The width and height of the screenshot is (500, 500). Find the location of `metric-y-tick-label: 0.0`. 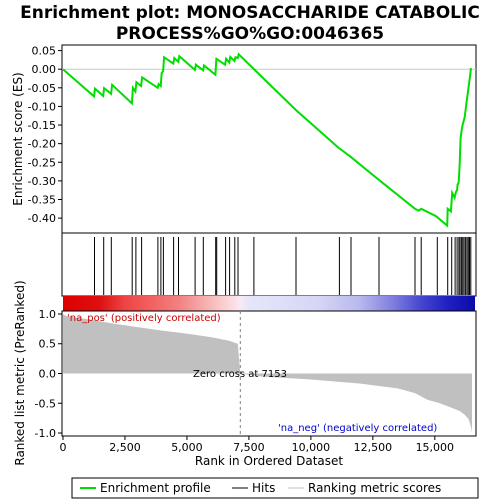

metric-y-tick-label: 0.0 is located at coordinates (48, 374).